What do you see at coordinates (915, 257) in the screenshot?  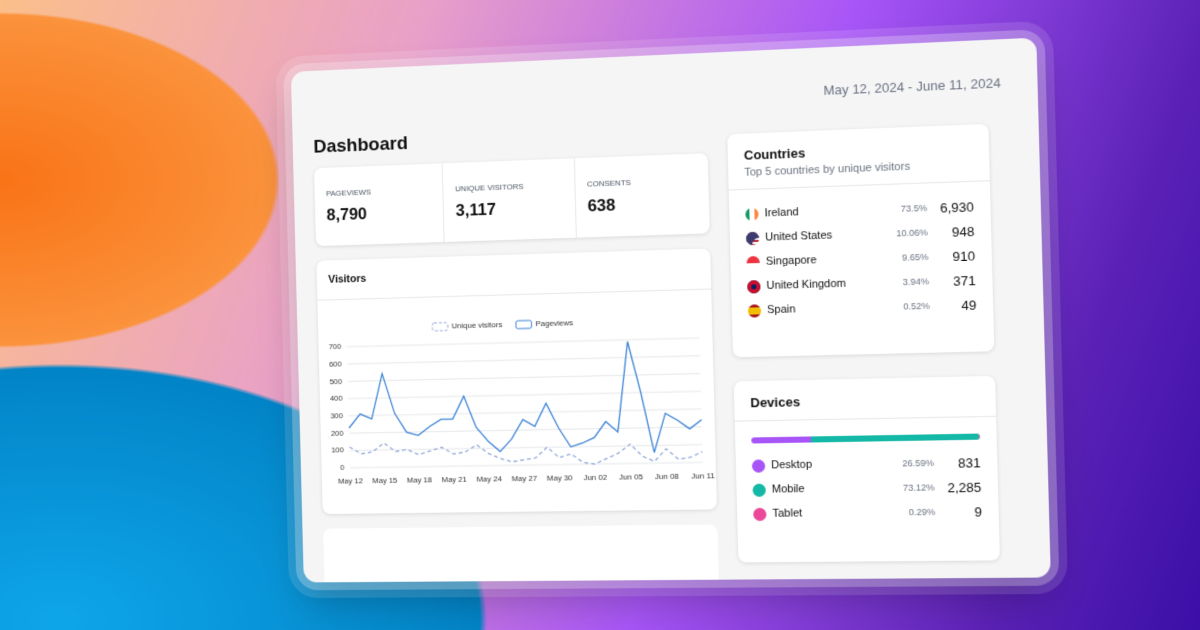 I see `country-share: 9.65%` at bounding box center [915, 257].